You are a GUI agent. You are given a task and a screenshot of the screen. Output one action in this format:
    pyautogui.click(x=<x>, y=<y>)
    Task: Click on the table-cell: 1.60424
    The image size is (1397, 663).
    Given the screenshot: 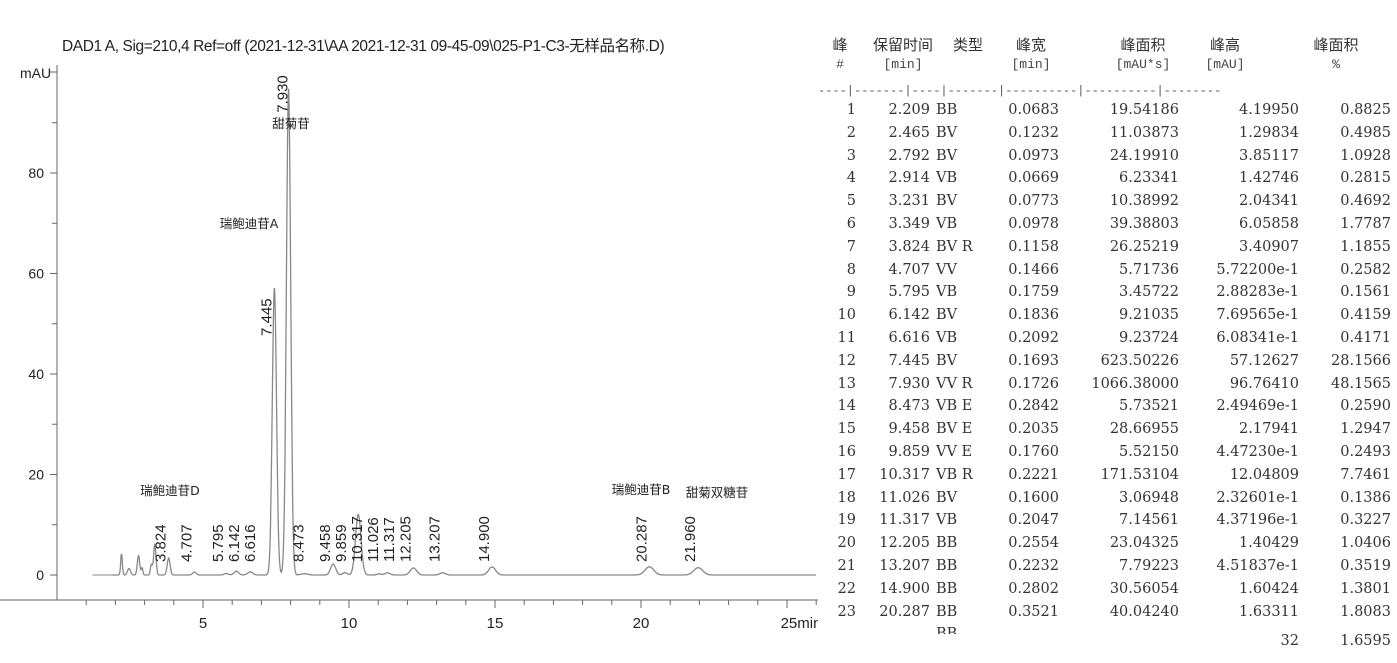 What is the action you would take?
    pyautogui.click(x=1269, y=588)
    